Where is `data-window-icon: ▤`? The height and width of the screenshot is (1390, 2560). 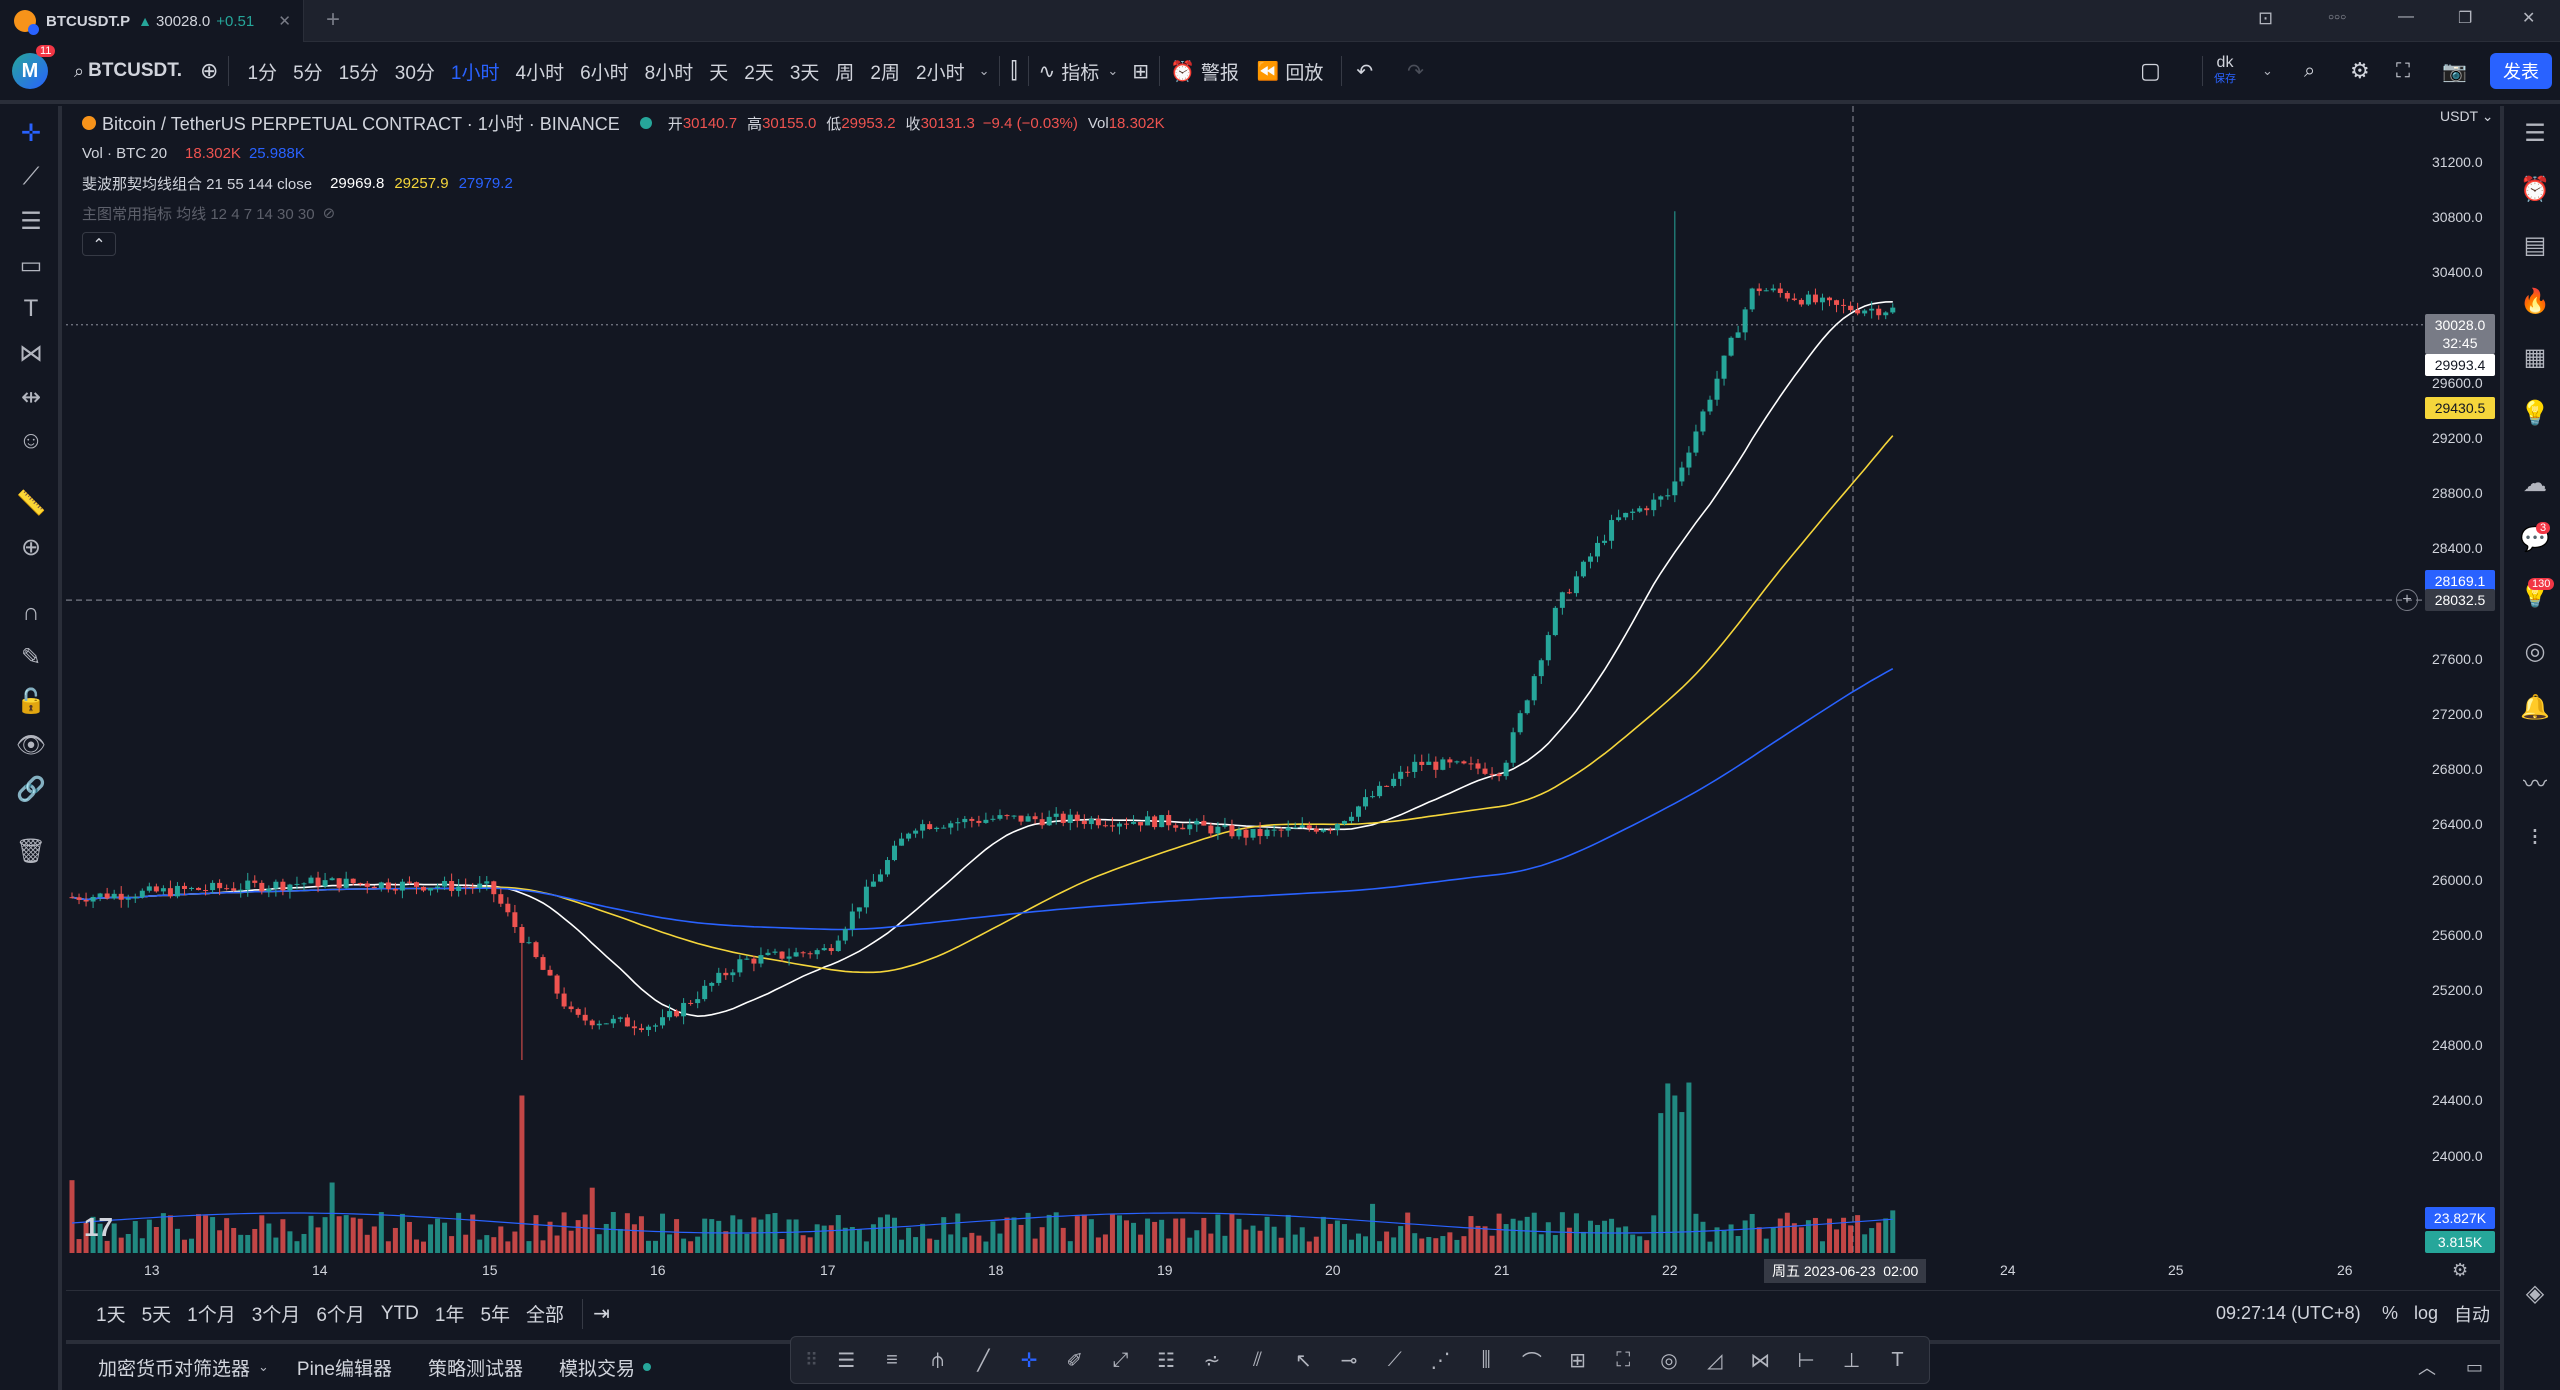 data-window-icon: ▤ is located at coordinates (2535, 245).